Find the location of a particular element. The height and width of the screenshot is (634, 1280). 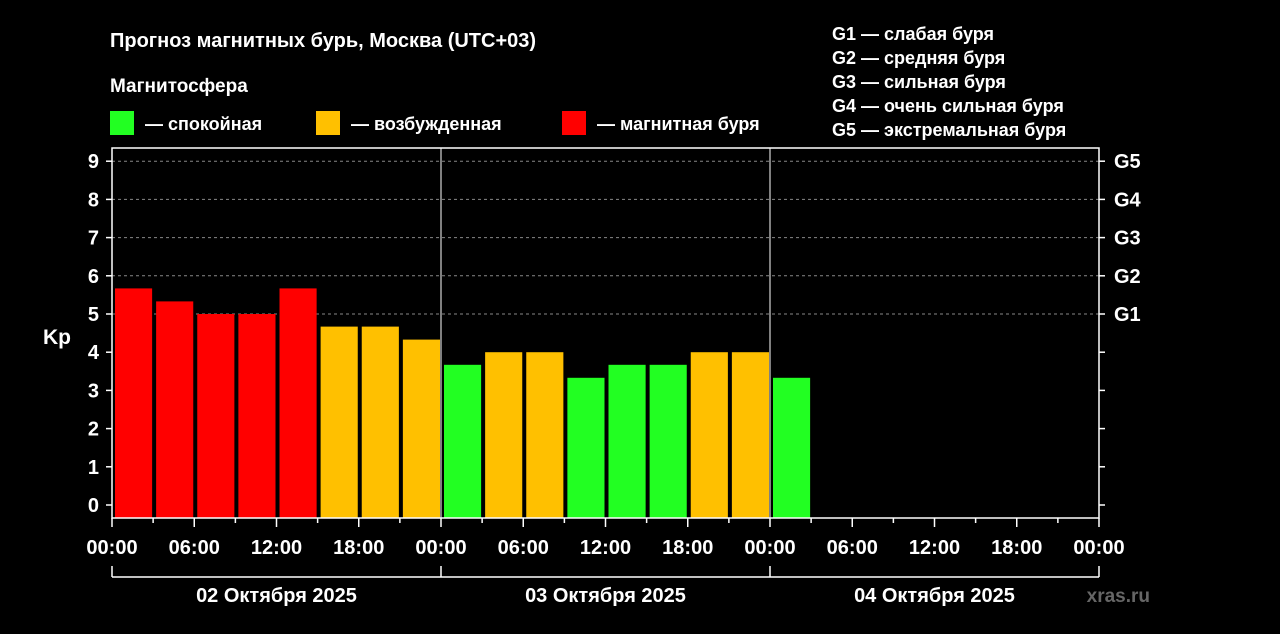

legend-label-quiet: — спокойная is located at coordinates (203, 124).